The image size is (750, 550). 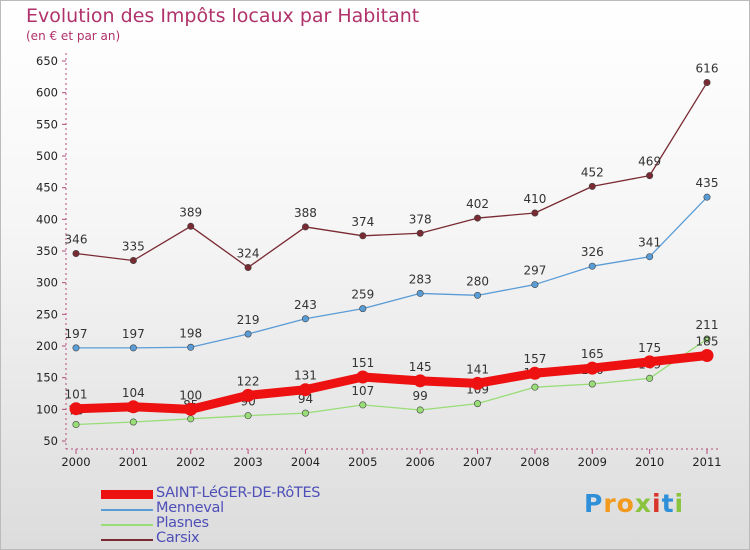 I want to click on y-tick-label: 200, so click(x=47, y=346).